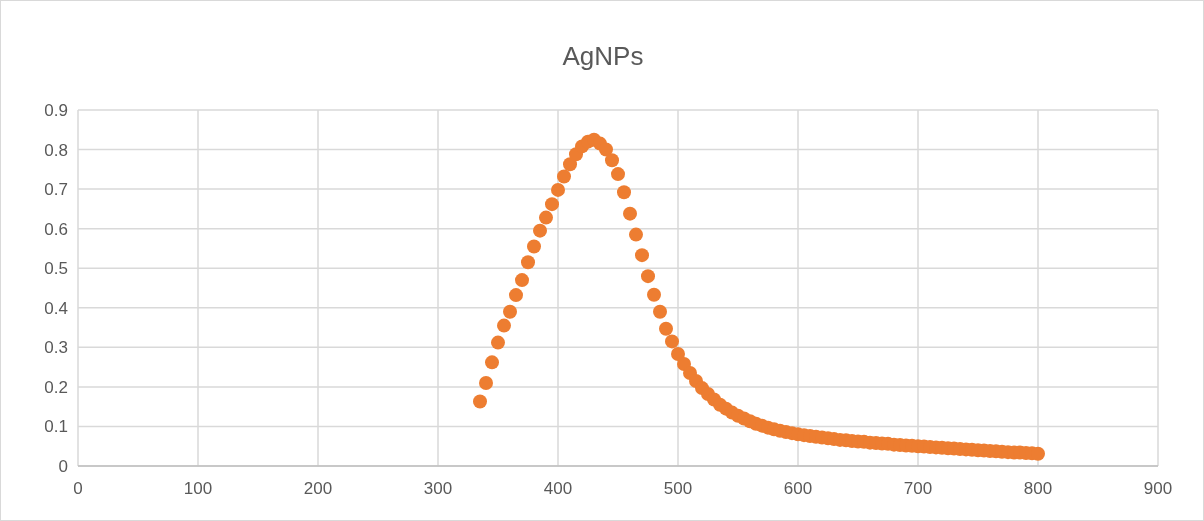  I want to click on y-tick-label: 0.6, so click(56, 229).